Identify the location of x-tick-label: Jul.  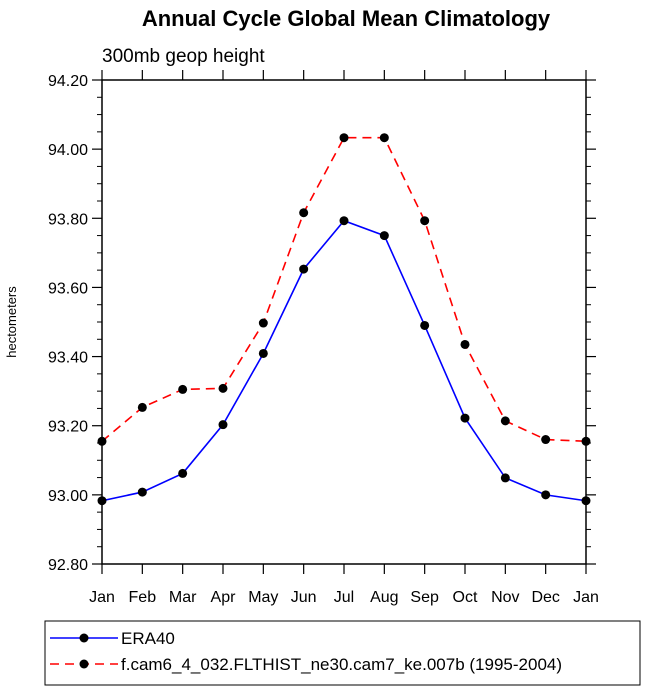
(344, 597).